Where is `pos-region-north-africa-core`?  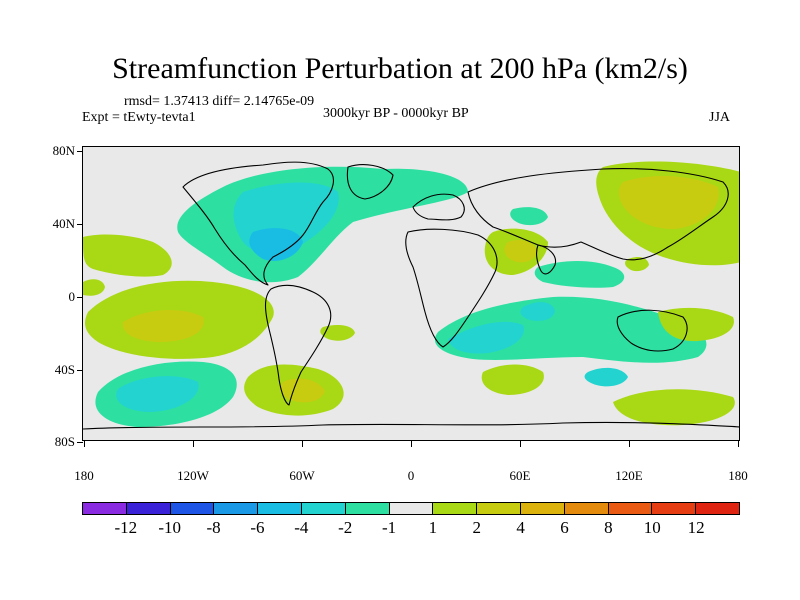 pos-region-north-africa-core is located at coordinates (521, 251).